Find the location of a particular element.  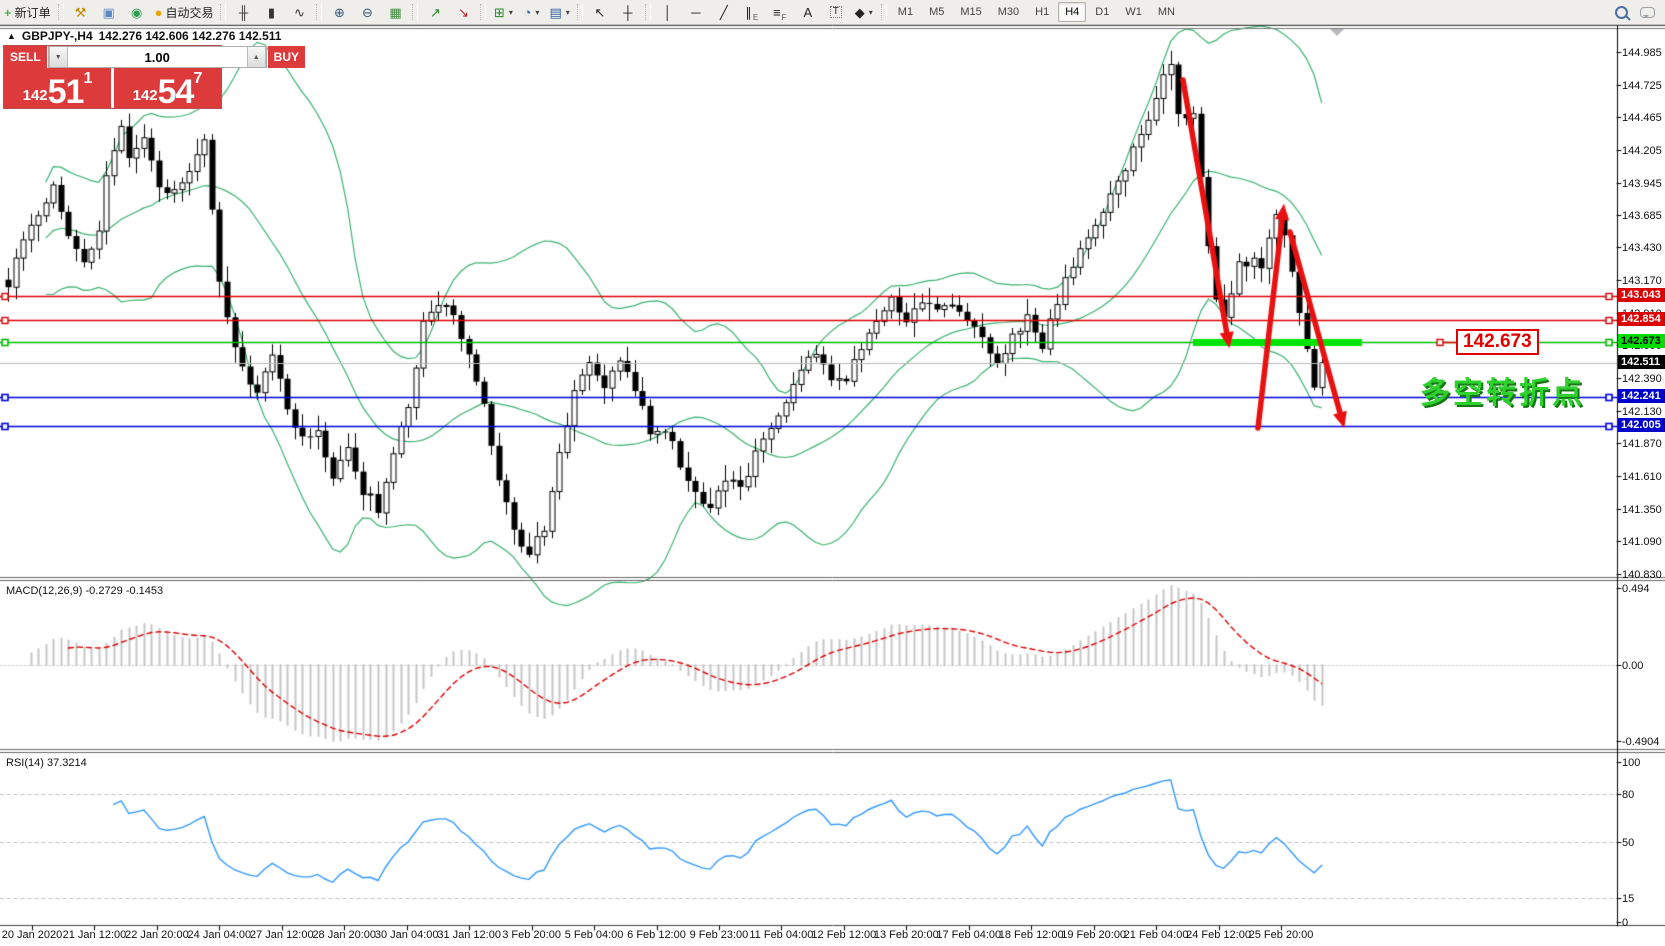

text-icon: A is located at coordinates (808, 12).